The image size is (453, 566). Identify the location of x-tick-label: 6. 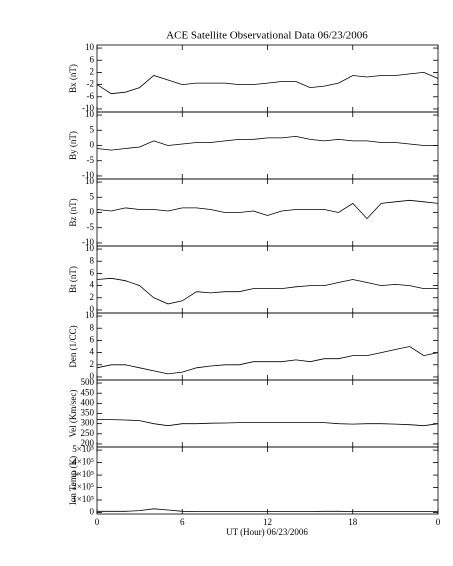
(182, 522).